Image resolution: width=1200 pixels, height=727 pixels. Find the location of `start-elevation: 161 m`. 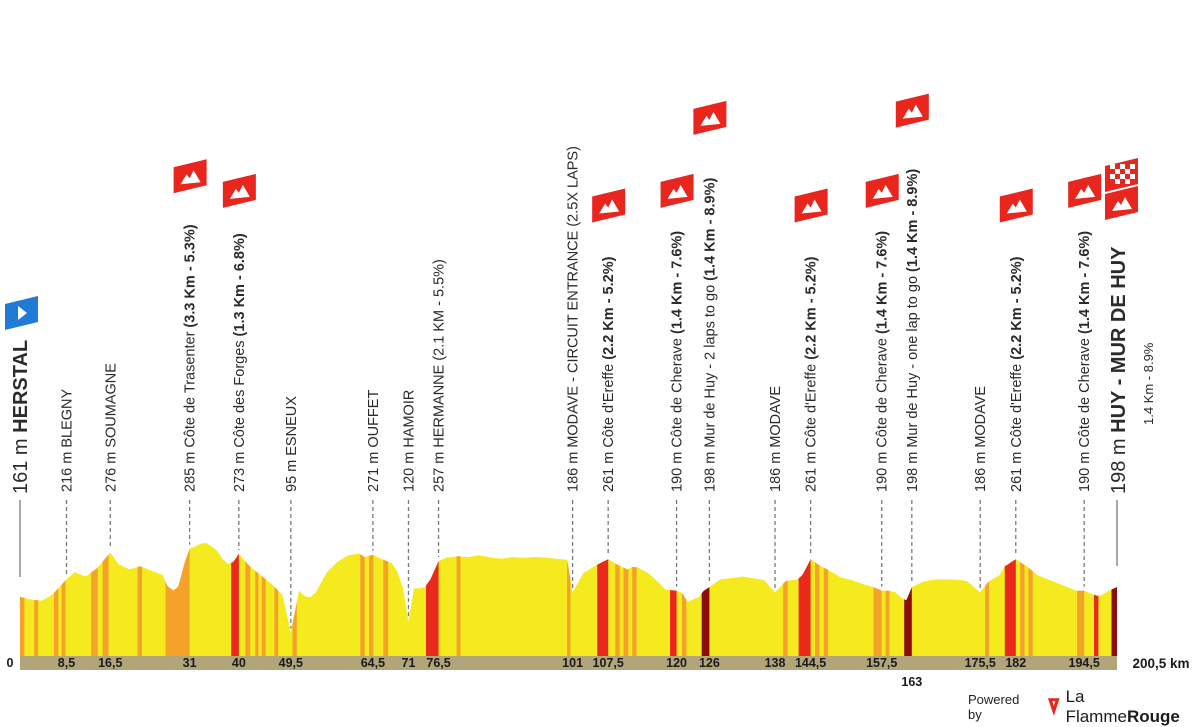

start-elevation: 161 m is located at coordinates (21, 463).